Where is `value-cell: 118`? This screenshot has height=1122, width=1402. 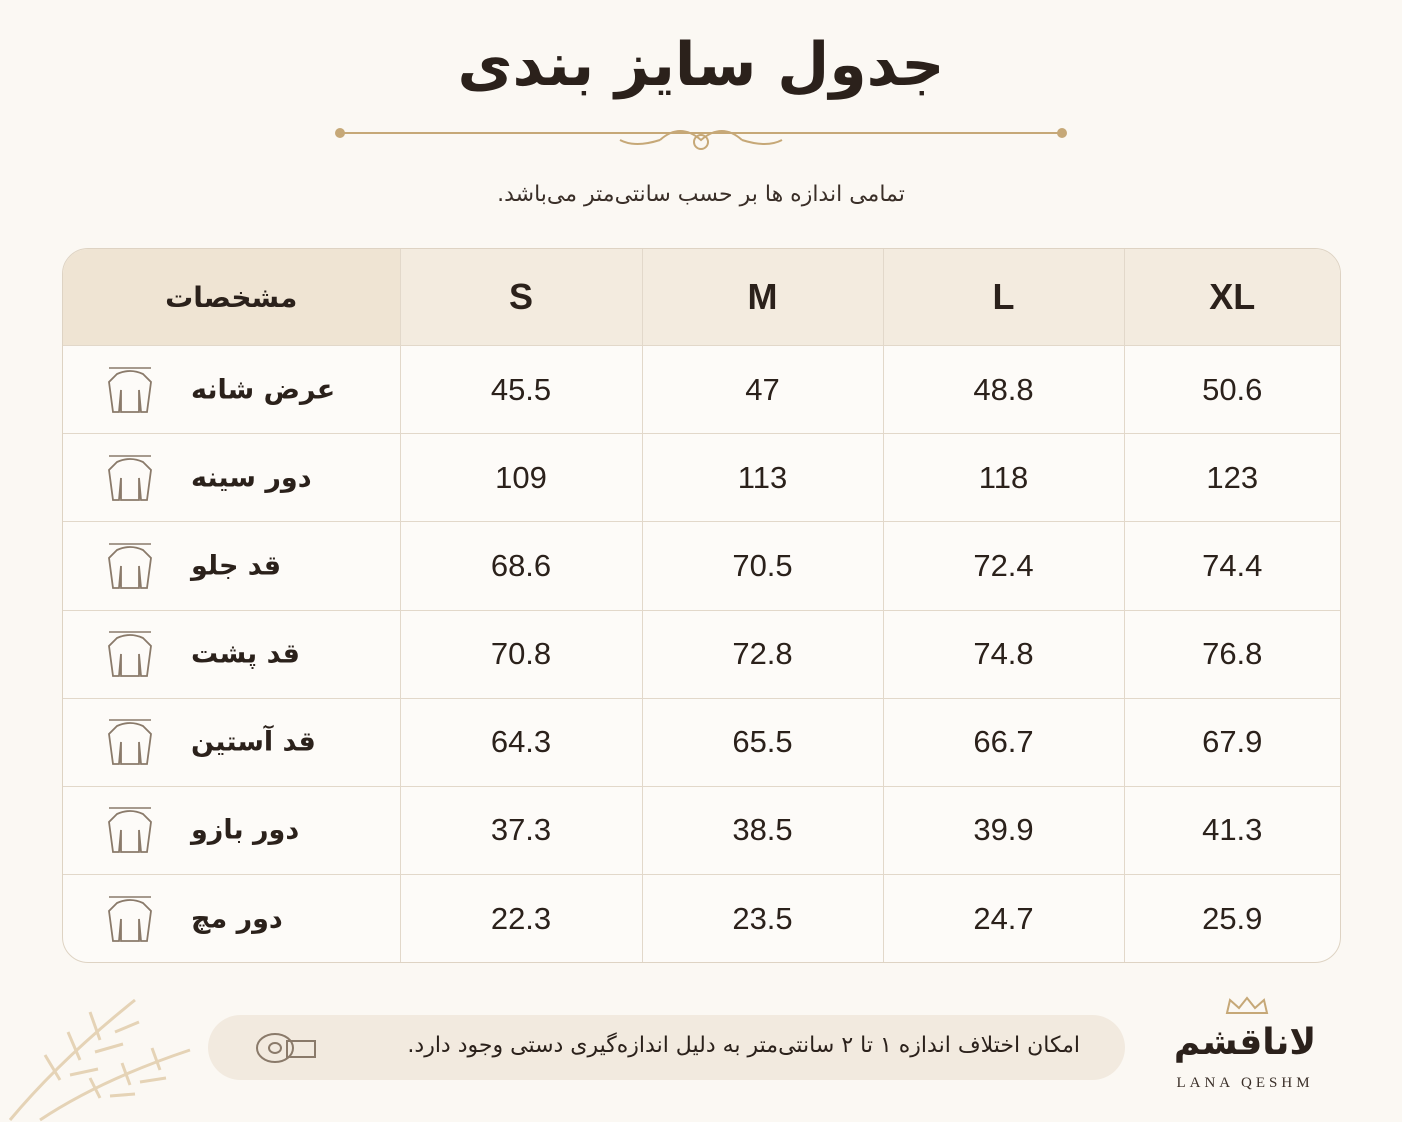 value-cell: 118 is located at coordinates (1003, 478).